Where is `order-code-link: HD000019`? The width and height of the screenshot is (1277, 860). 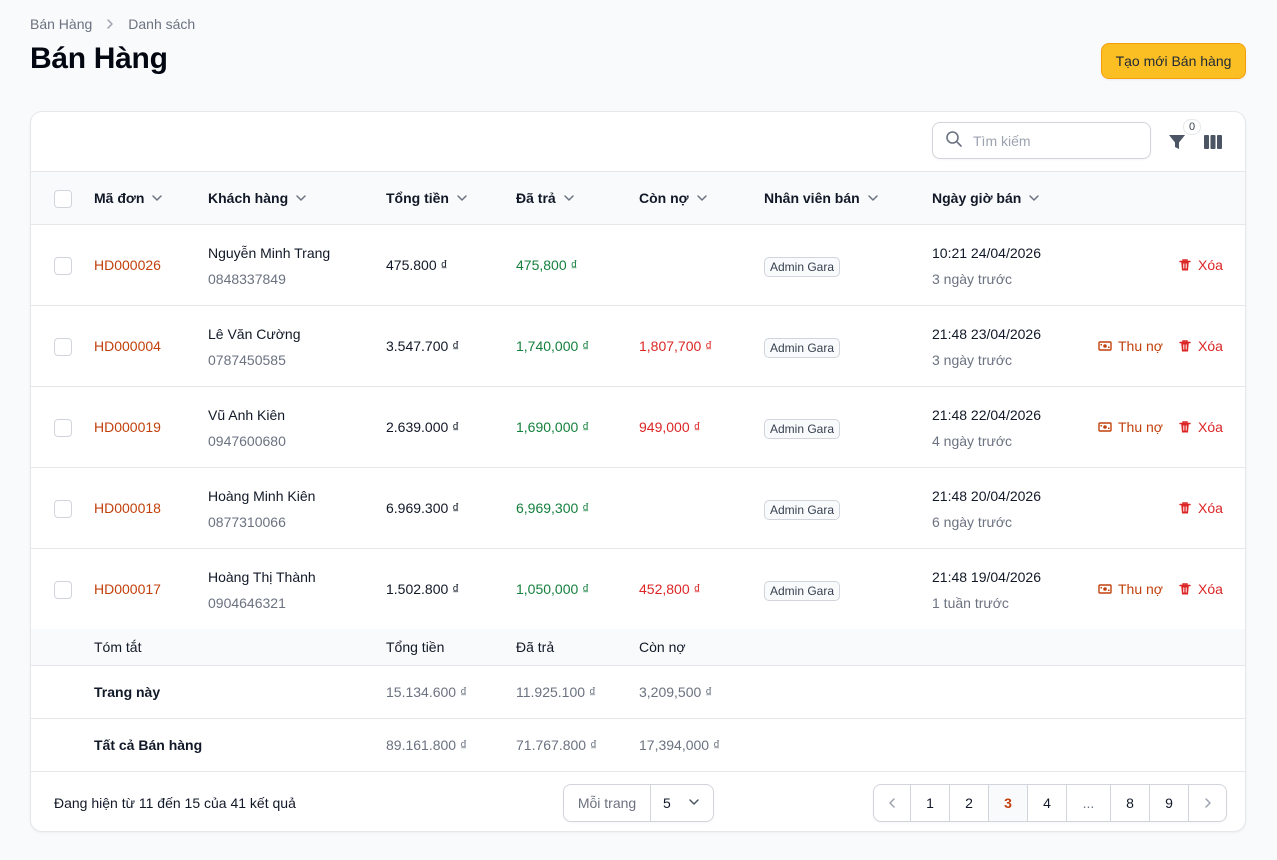
order-code-link: HD000019 is located at coordinates (127, 427).